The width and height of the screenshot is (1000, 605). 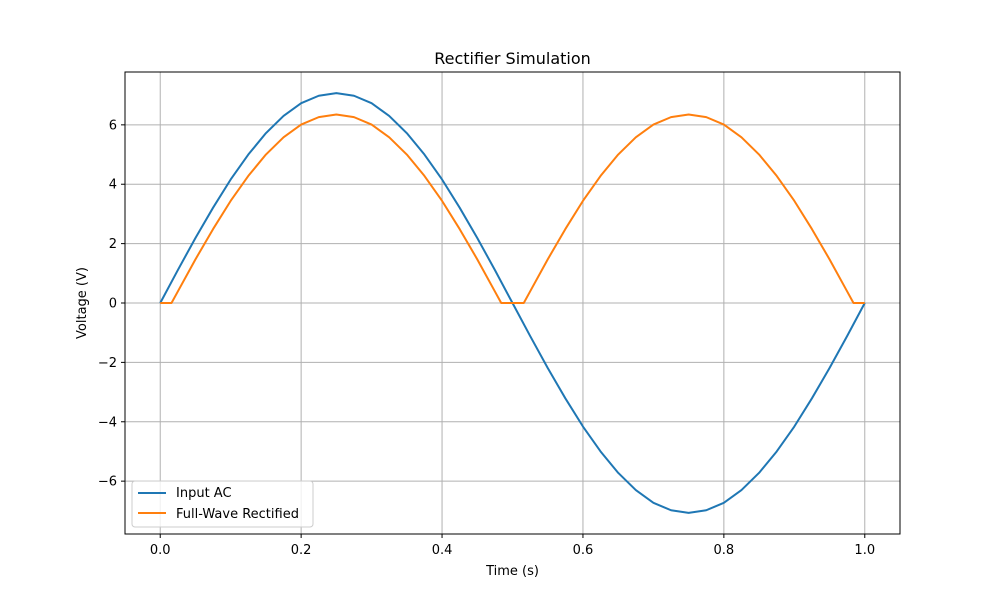 What do you see at coordinates (237, 514) in the screenshot?
I see `legend-label-full-wave-rectified: Full-Wave Rectified` at bounding box center [237, 514].